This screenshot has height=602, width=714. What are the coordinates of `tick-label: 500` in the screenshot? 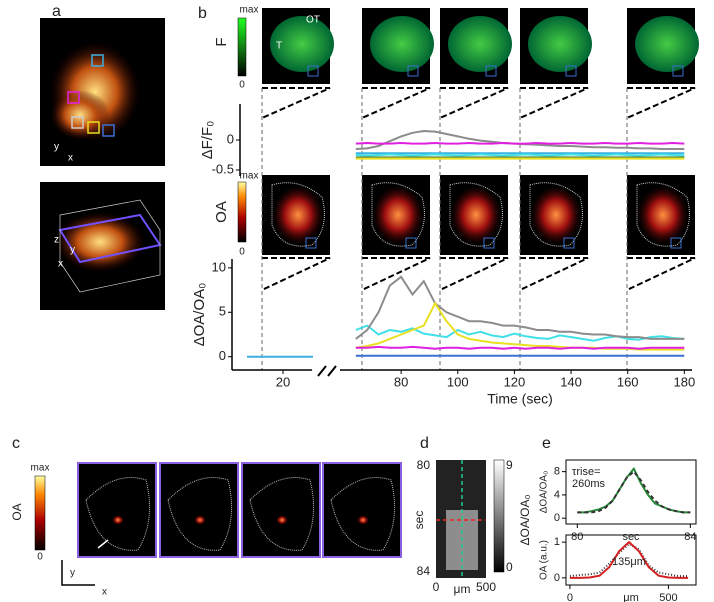 It's located at (486, 587).